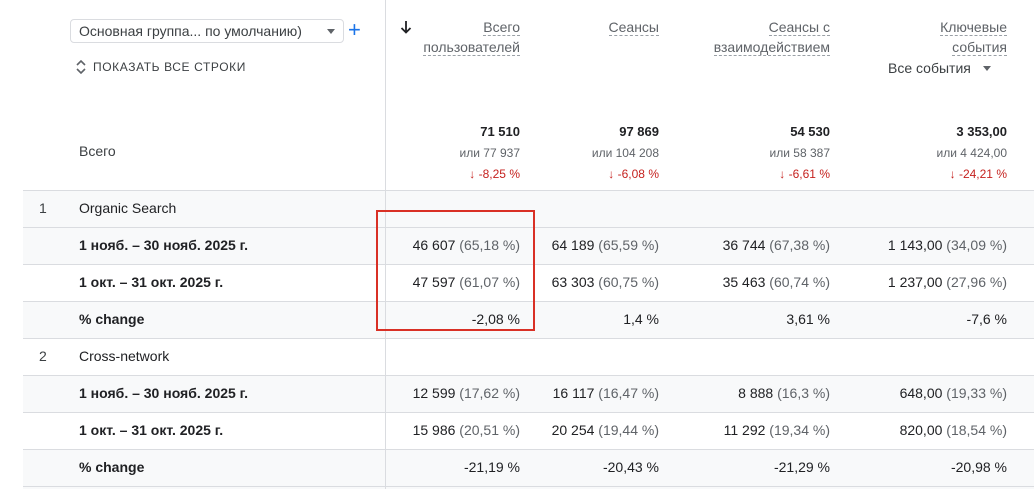 The height and width of the screenshot is (489, 1034). I want to click on cell-engaged-sessions: 36 744 (67,38 %), so click(776, 245).